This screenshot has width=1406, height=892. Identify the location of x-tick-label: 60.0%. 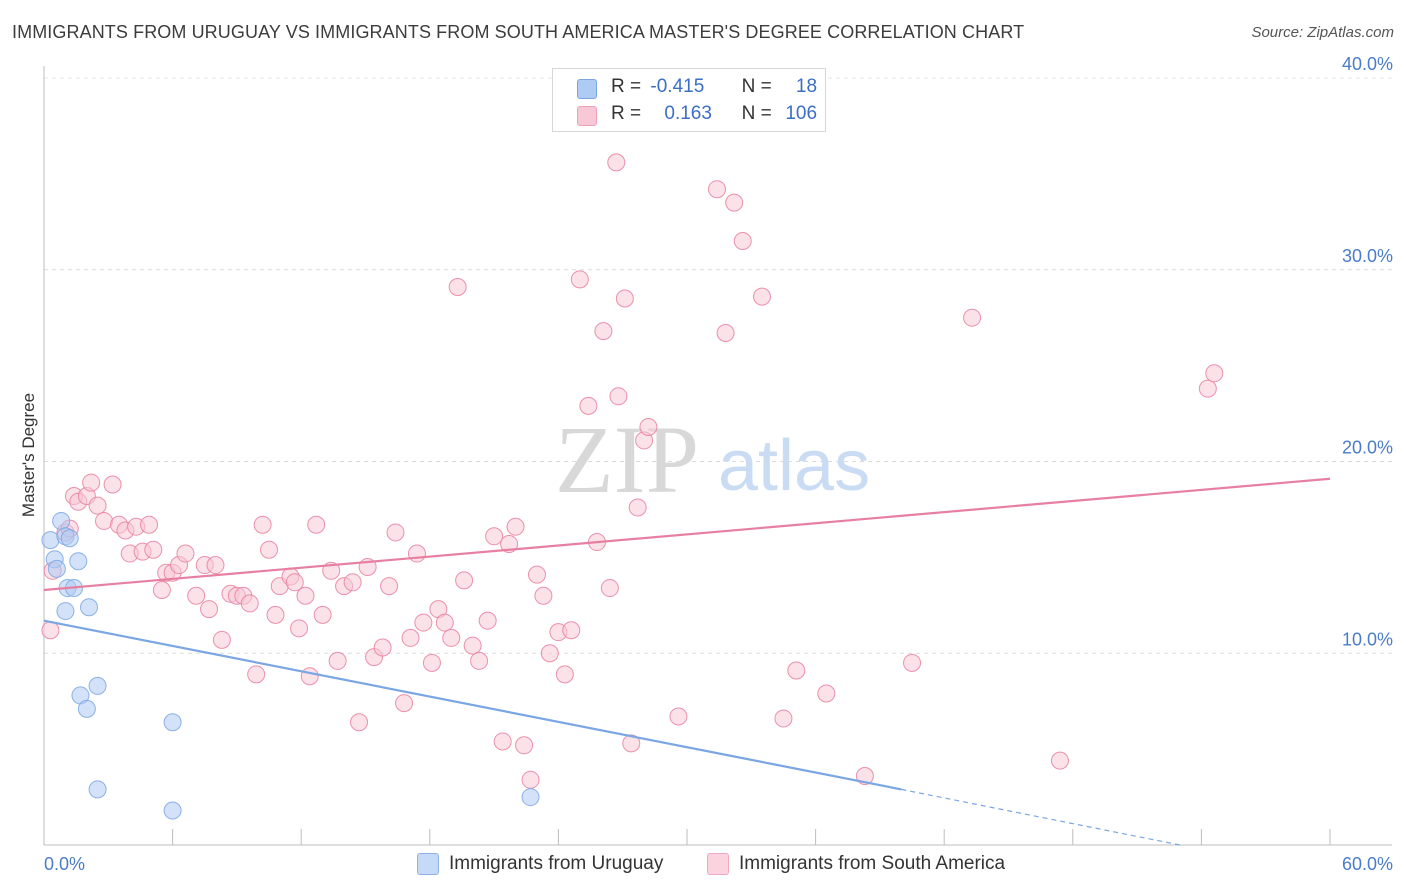
(1367, 864).